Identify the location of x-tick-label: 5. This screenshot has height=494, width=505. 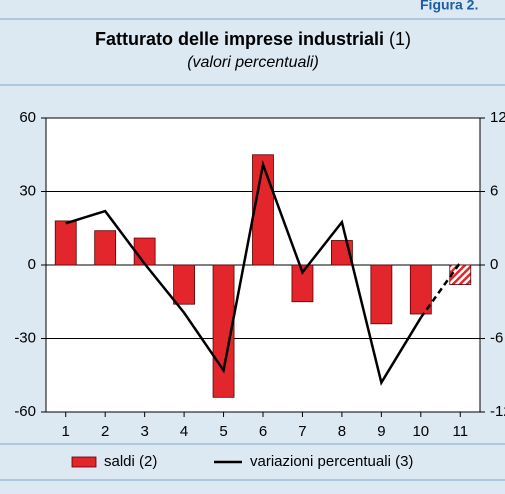
(223, 431).